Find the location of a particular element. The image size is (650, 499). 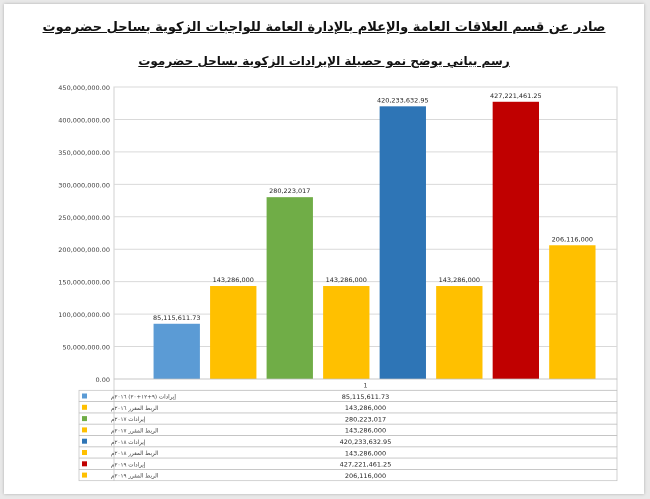

x-tick-label: 1 is located at coordinates (365, 386).